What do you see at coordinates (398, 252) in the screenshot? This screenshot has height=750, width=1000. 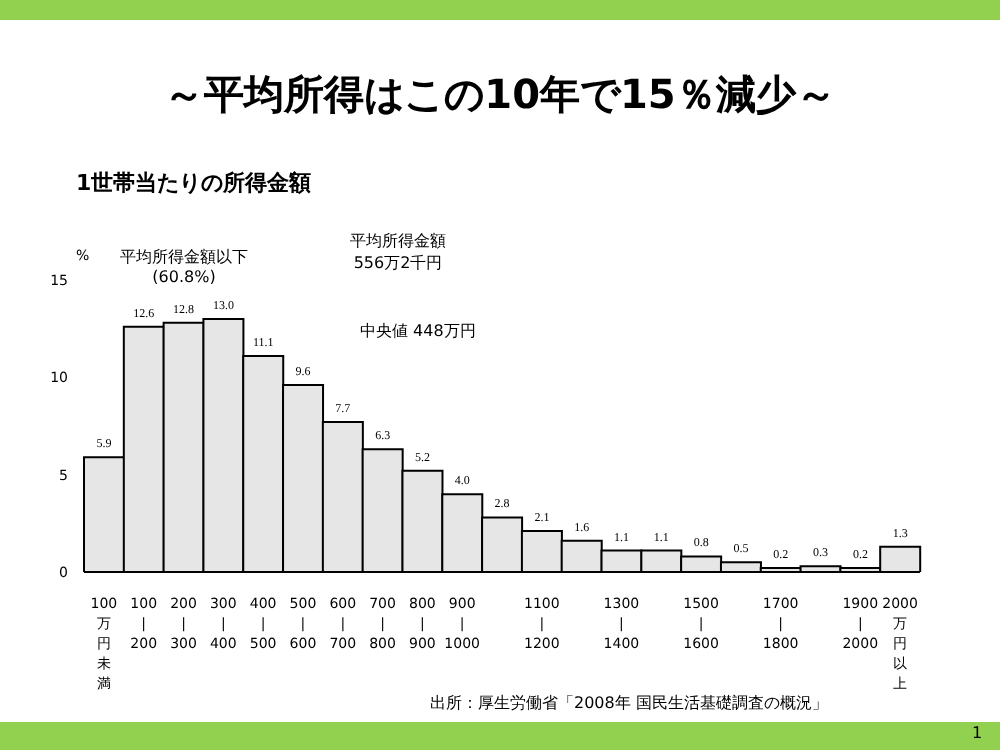 I see `text: 平均所得金額 556万2千円` at bounding box center [398, 252].